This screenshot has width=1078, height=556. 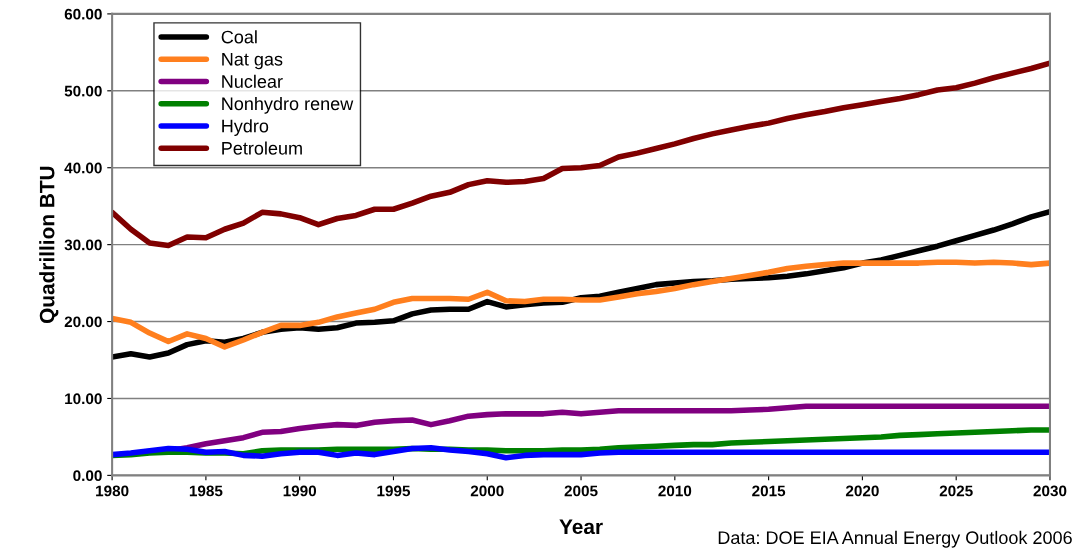 What do you see at coordinates (581, 491) in the screenshot?
I see `x-tick-label: 2005` at bounding box center [581, 491].